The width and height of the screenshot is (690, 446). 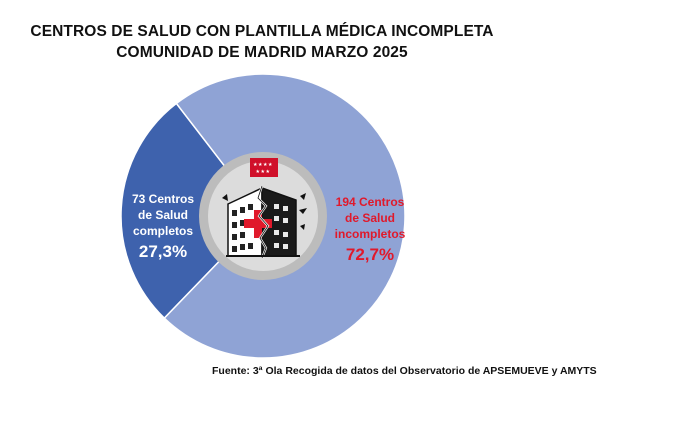 What do you see at coordinates (163, 231) in the screenshot?
I see `slice-label-1-line-3: completos` at bounding box center [163, 231].